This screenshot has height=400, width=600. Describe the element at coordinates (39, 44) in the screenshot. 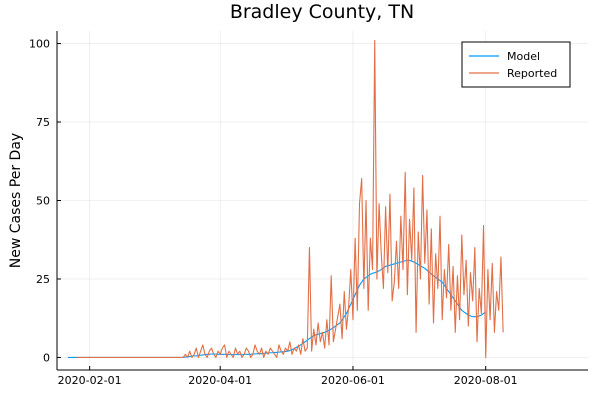

I see `y-tick-label: 100` at that location.